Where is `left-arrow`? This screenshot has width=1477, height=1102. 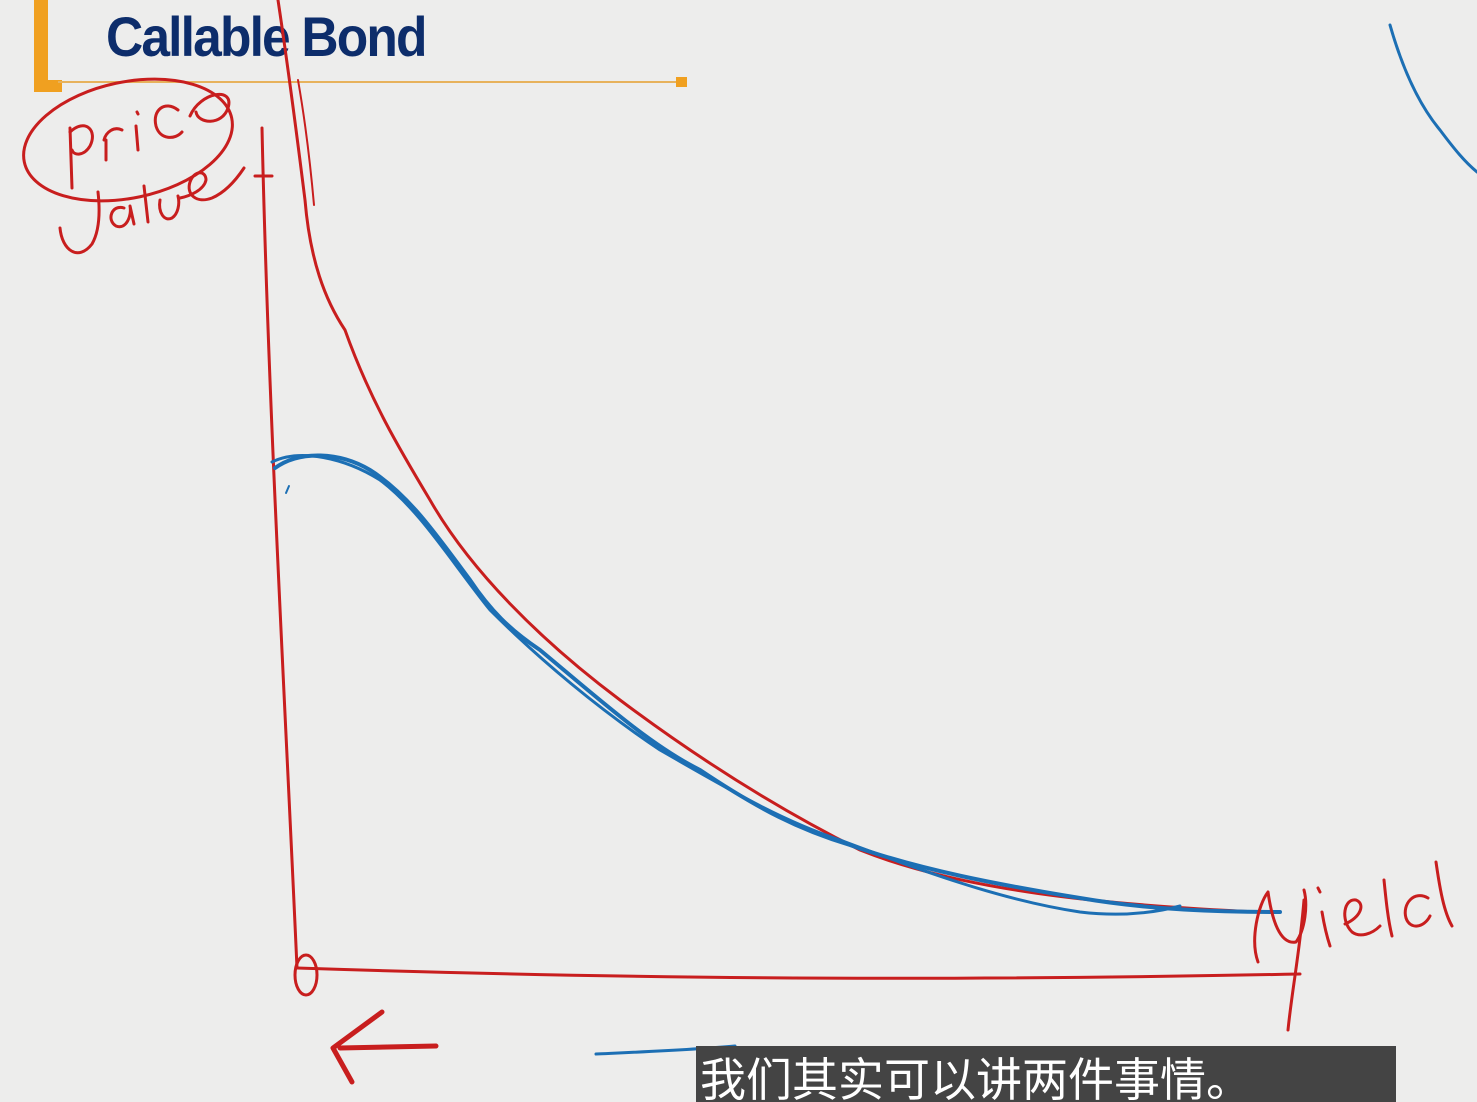 left-arrow is located at coordinates (388, 1047).